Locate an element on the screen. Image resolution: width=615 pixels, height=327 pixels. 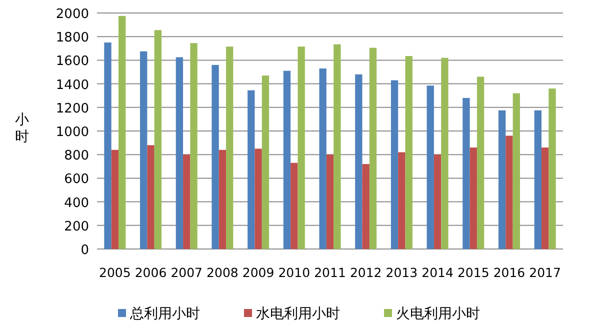
x-tick-label: 2016 is located at coordinates (509, 272).